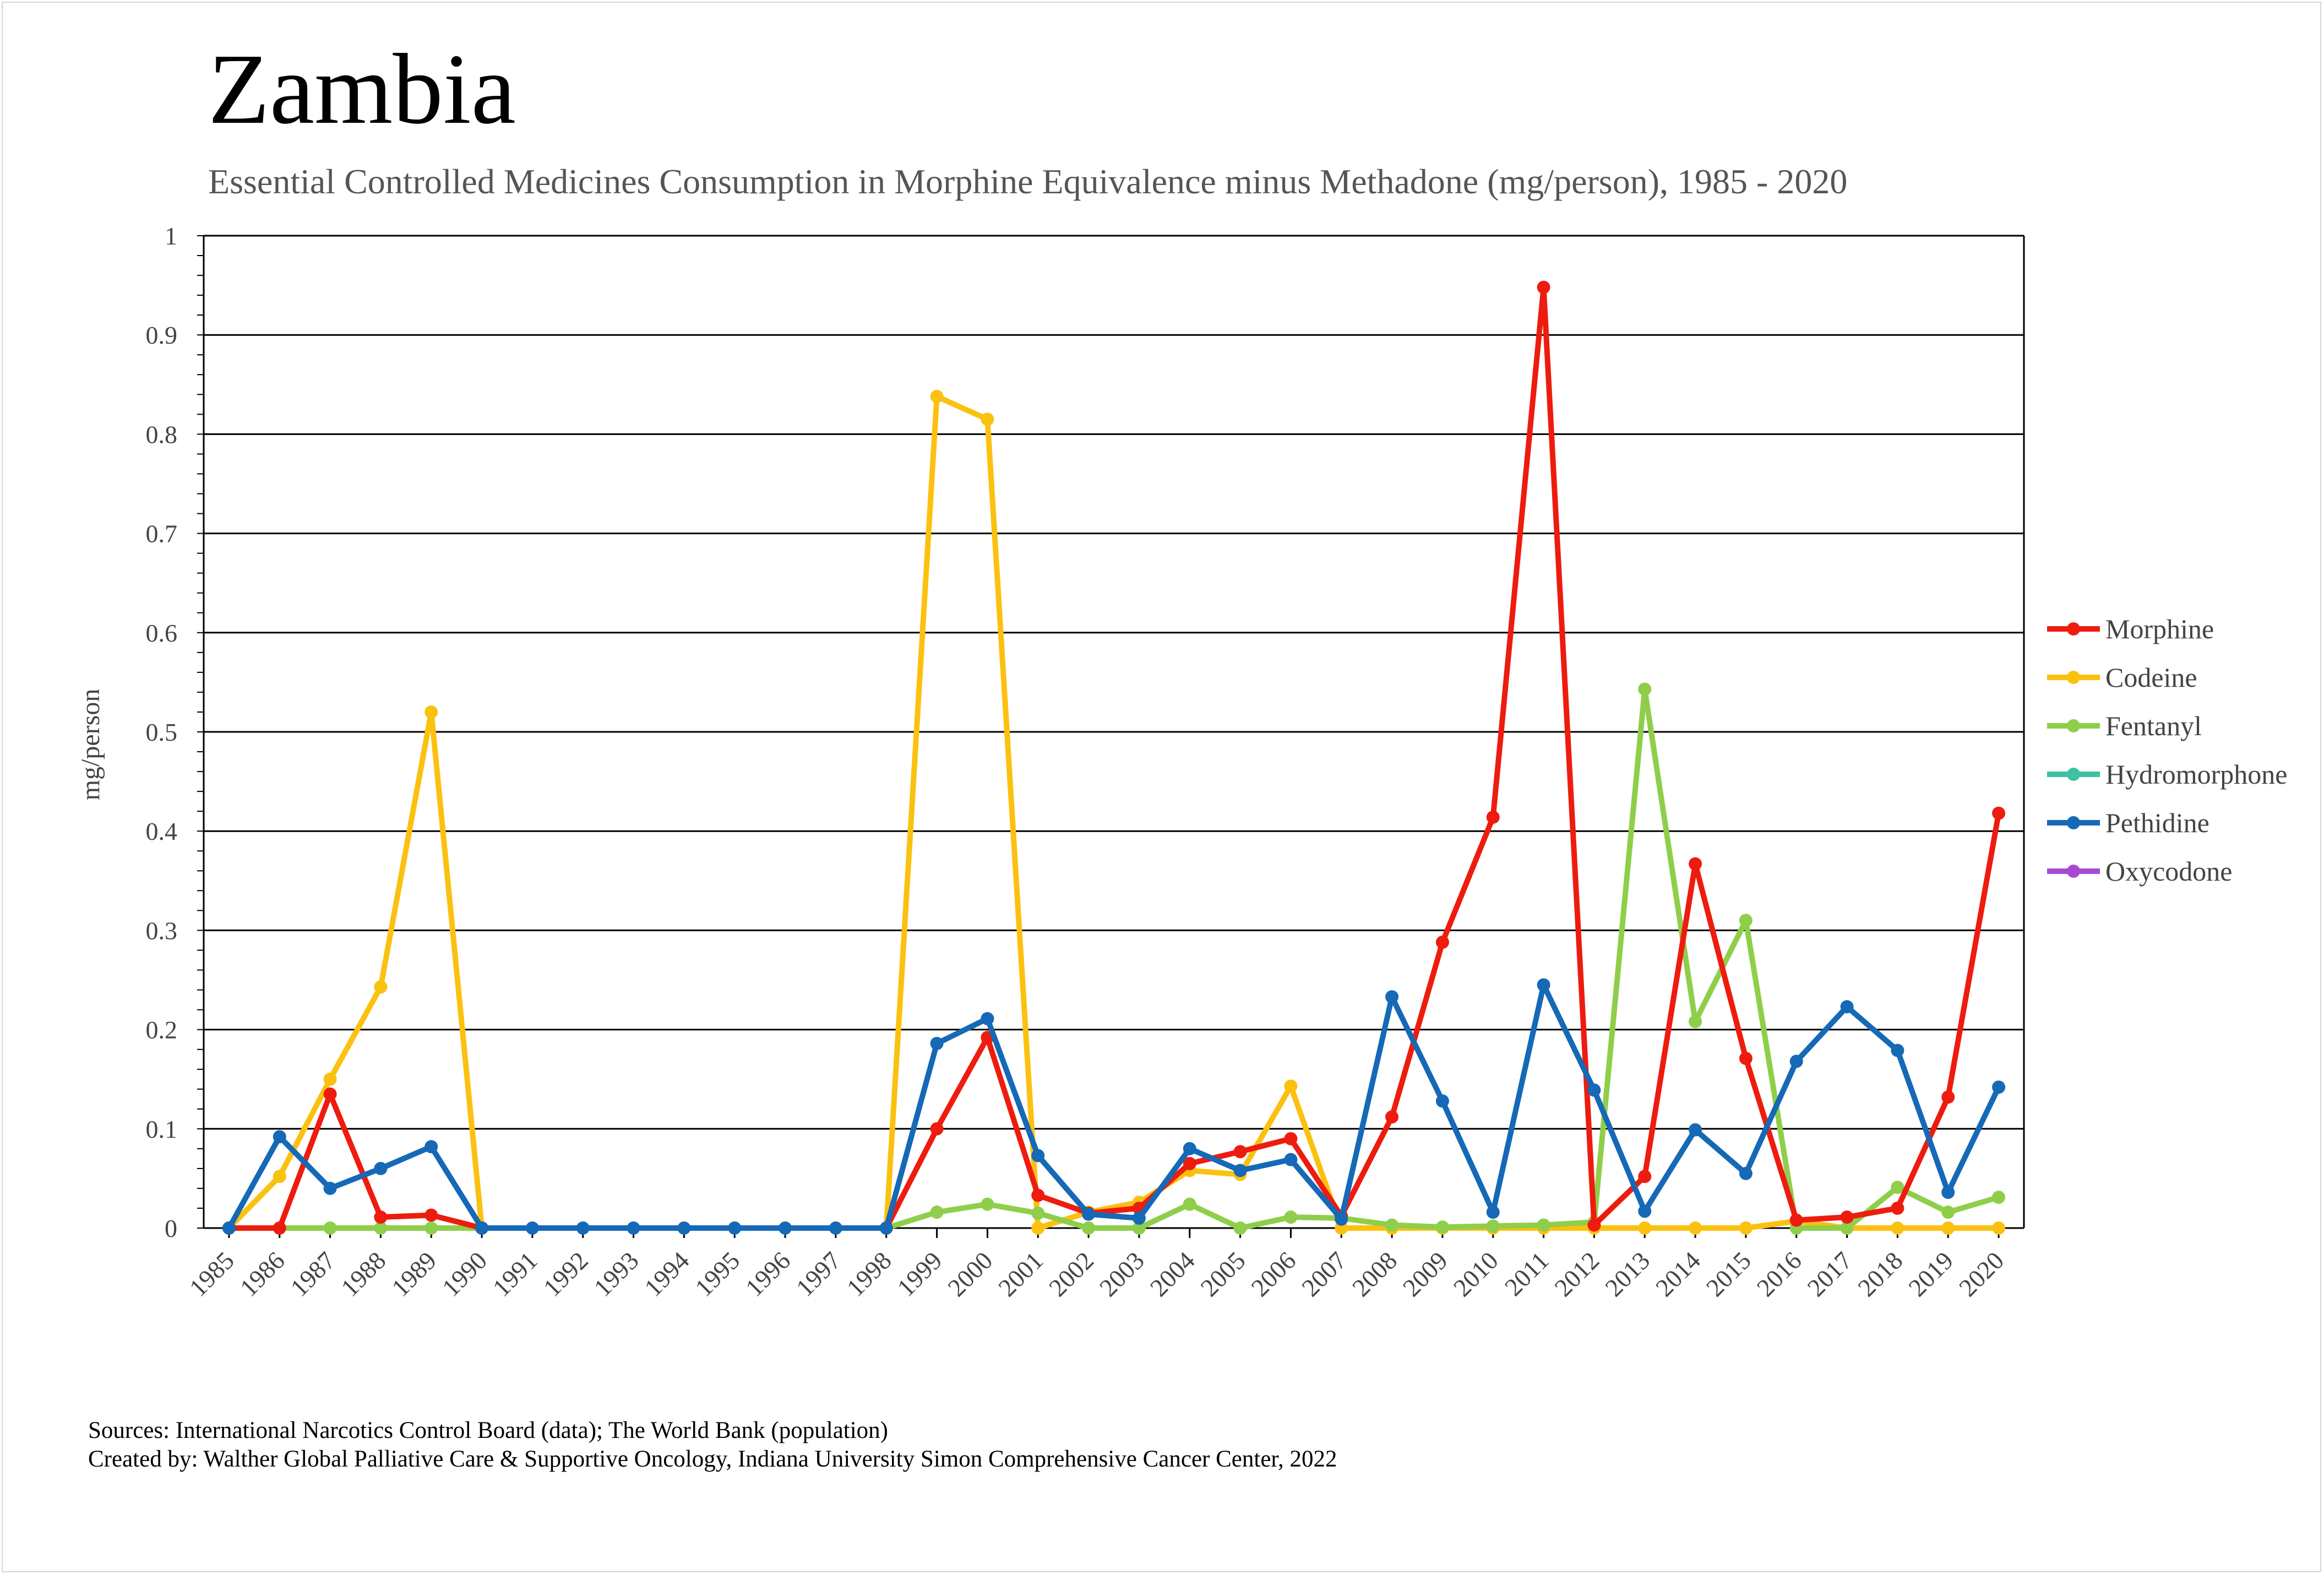 The image size is (2324, 1575). What do you see at coordinates (1172, 1274) in the screenshot?
I see `x-tick-label: 2004` at bounding box center [1172, 1274].